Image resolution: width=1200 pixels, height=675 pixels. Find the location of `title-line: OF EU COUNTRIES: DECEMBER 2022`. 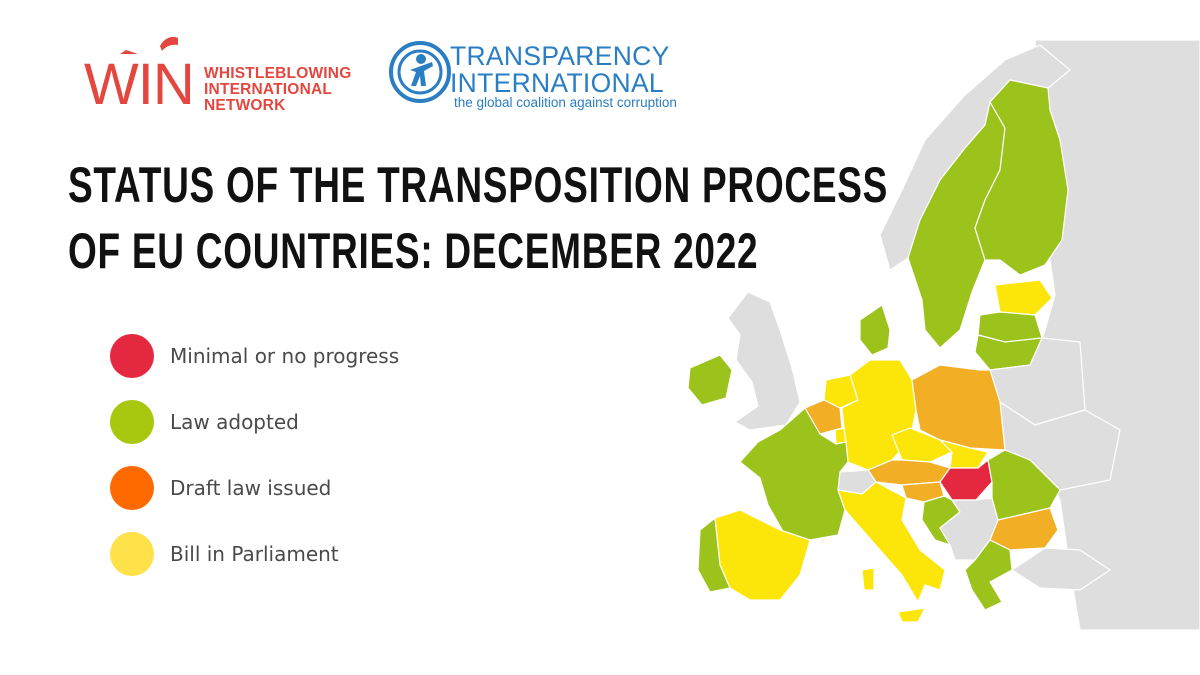

title-line: OF EU COUNTRIES: DECEMBER 2022 is located at coordinates (413, 251).